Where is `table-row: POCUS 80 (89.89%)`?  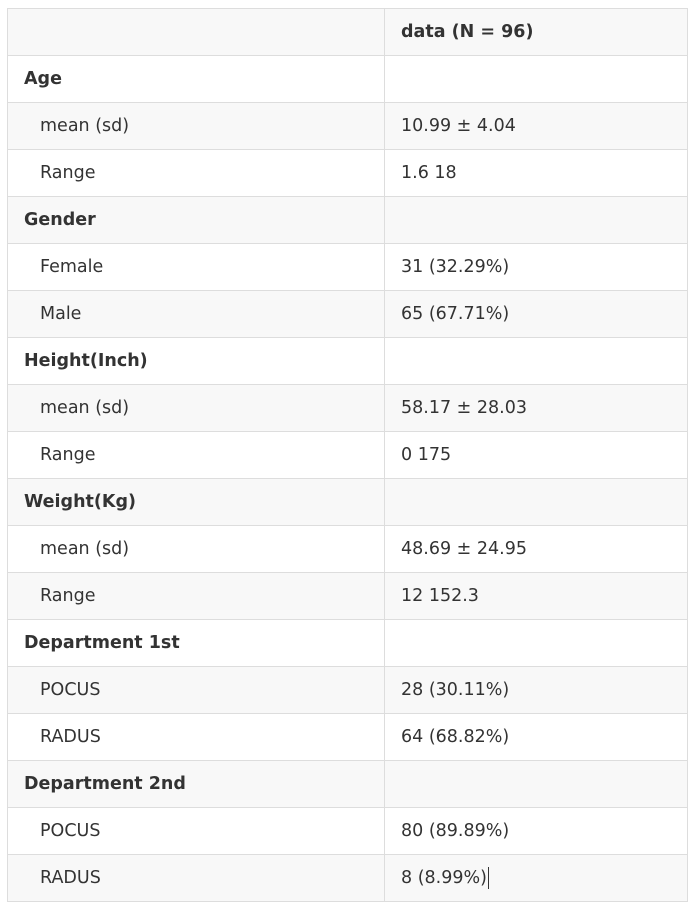 table-row: POCUS 80 (89.89%) is located at coordinates (347, 831).